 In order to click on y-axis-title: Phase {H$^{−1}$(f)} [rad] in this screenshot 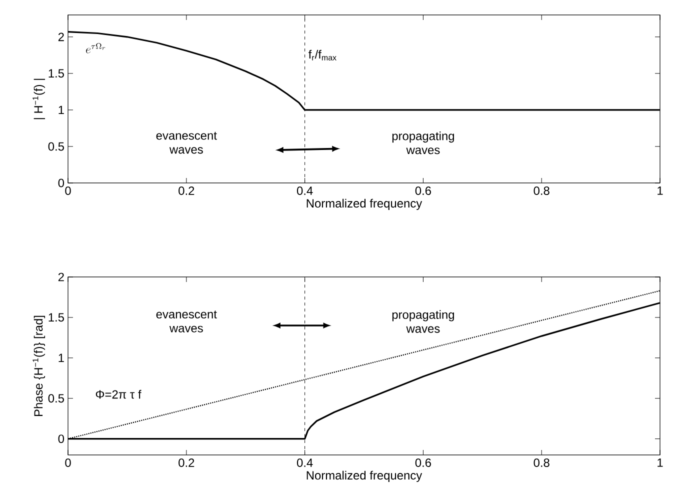, I will do `click(39, 366)`.